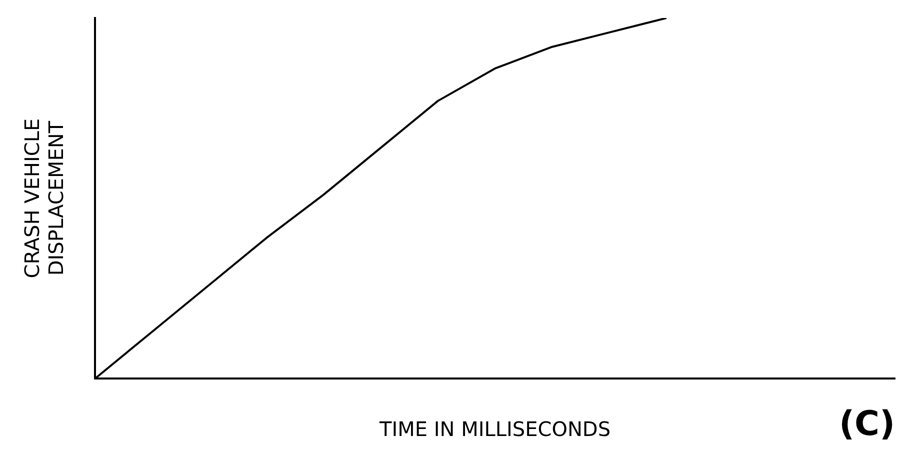 The width and height of the screenshot is (913, 455). What do you see at coordinates (44, 198) in the screenshot?
I see `y-axis-title: CRASH VEHICLE DISPLACEMENT` at bounding box center [44, 198].